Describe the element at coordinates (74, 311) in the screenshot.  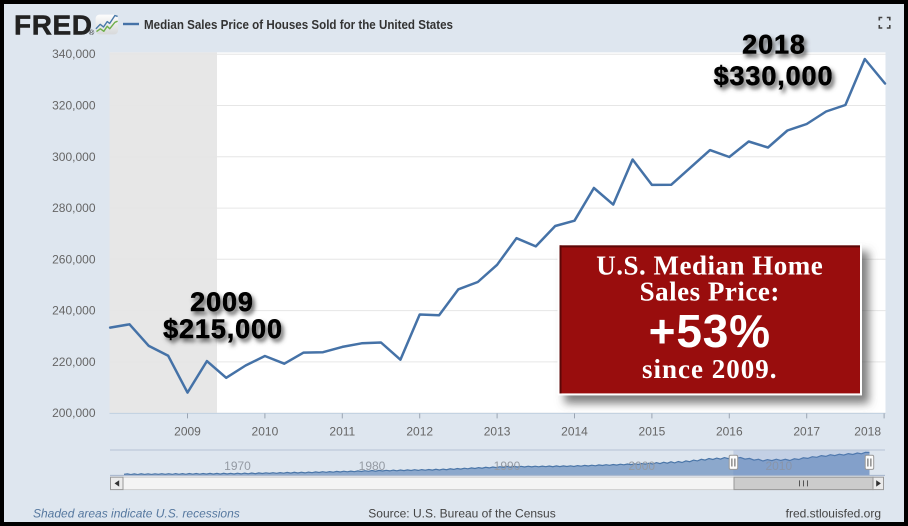
I see `svg-text: 240,000` at that location.